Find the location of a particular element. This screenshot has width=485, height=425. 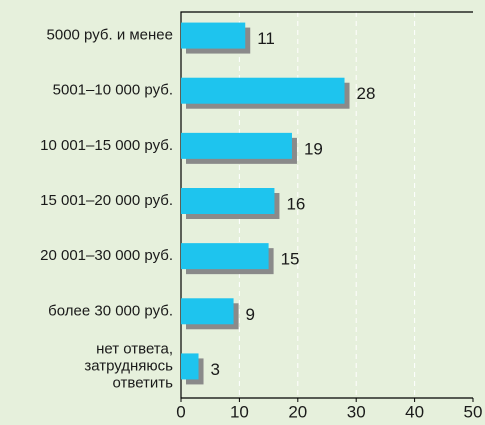

y-tick-label: нет ответа, затрудняюсь ответить is located at coordinates (128, 365).